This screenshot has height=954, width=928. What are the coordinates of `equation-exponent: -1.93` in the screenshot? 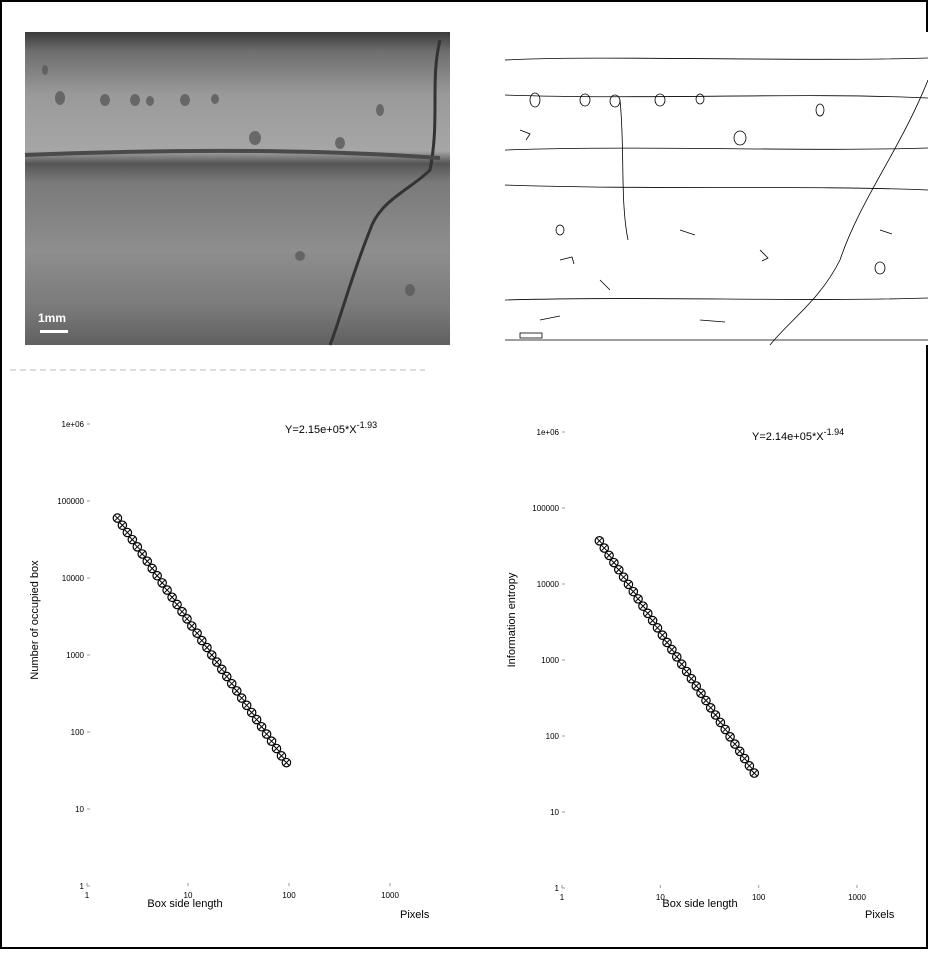 It's located at (367, 425).